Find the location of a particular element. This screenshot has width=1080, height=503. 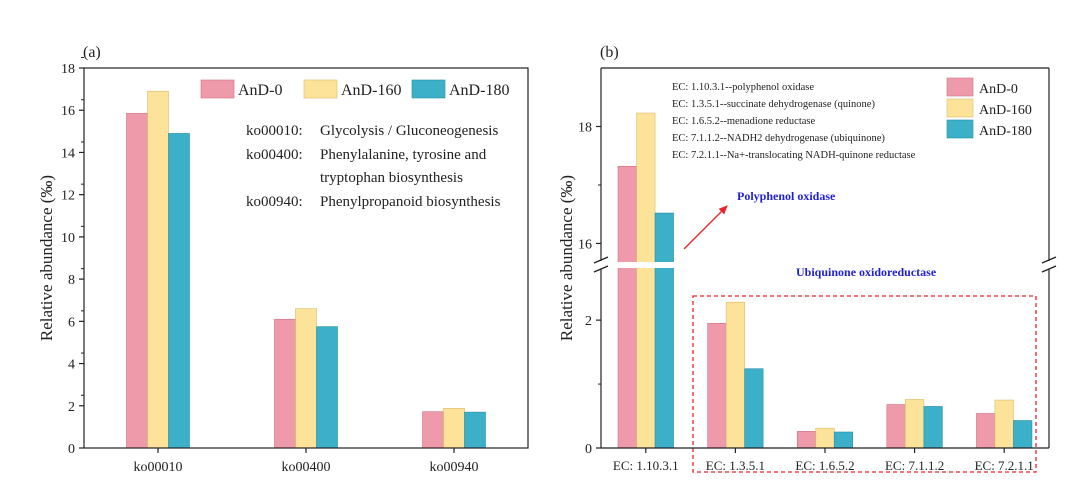

y-tick-label: 4 is located at coordinates (71, 365).